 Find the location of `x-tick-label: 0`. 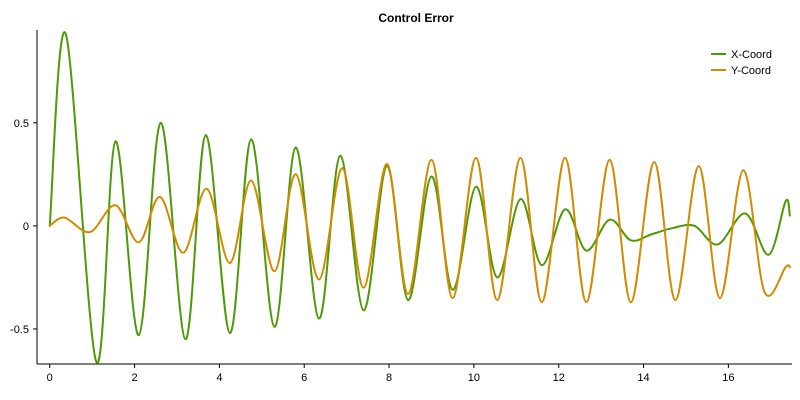

x-tick-label: 0 is located at coordinates (50, 378).